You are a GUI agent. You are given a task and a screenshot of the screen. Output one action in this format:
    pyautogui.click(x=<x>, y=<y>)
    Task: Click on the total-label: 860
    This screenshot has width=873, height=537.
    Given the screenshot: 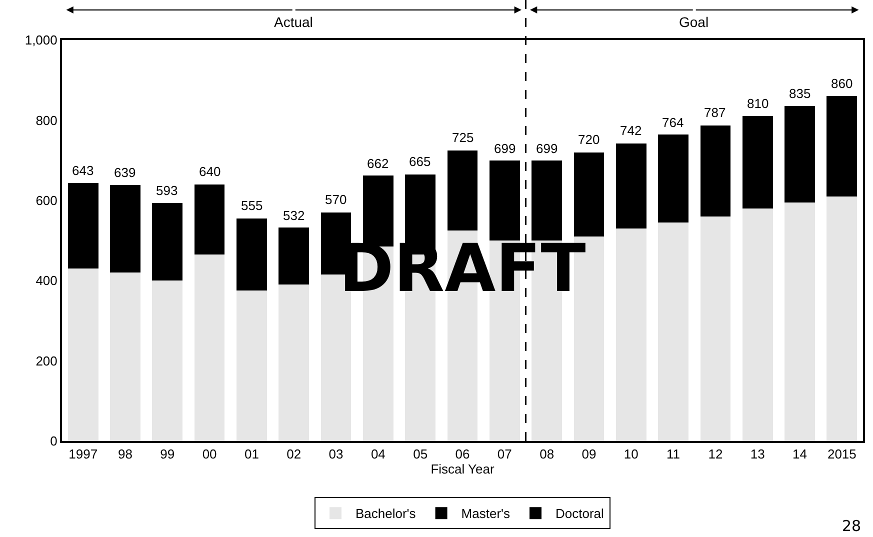 What is the action you would take?
    pyautogui.click(x=842, y=83)
    